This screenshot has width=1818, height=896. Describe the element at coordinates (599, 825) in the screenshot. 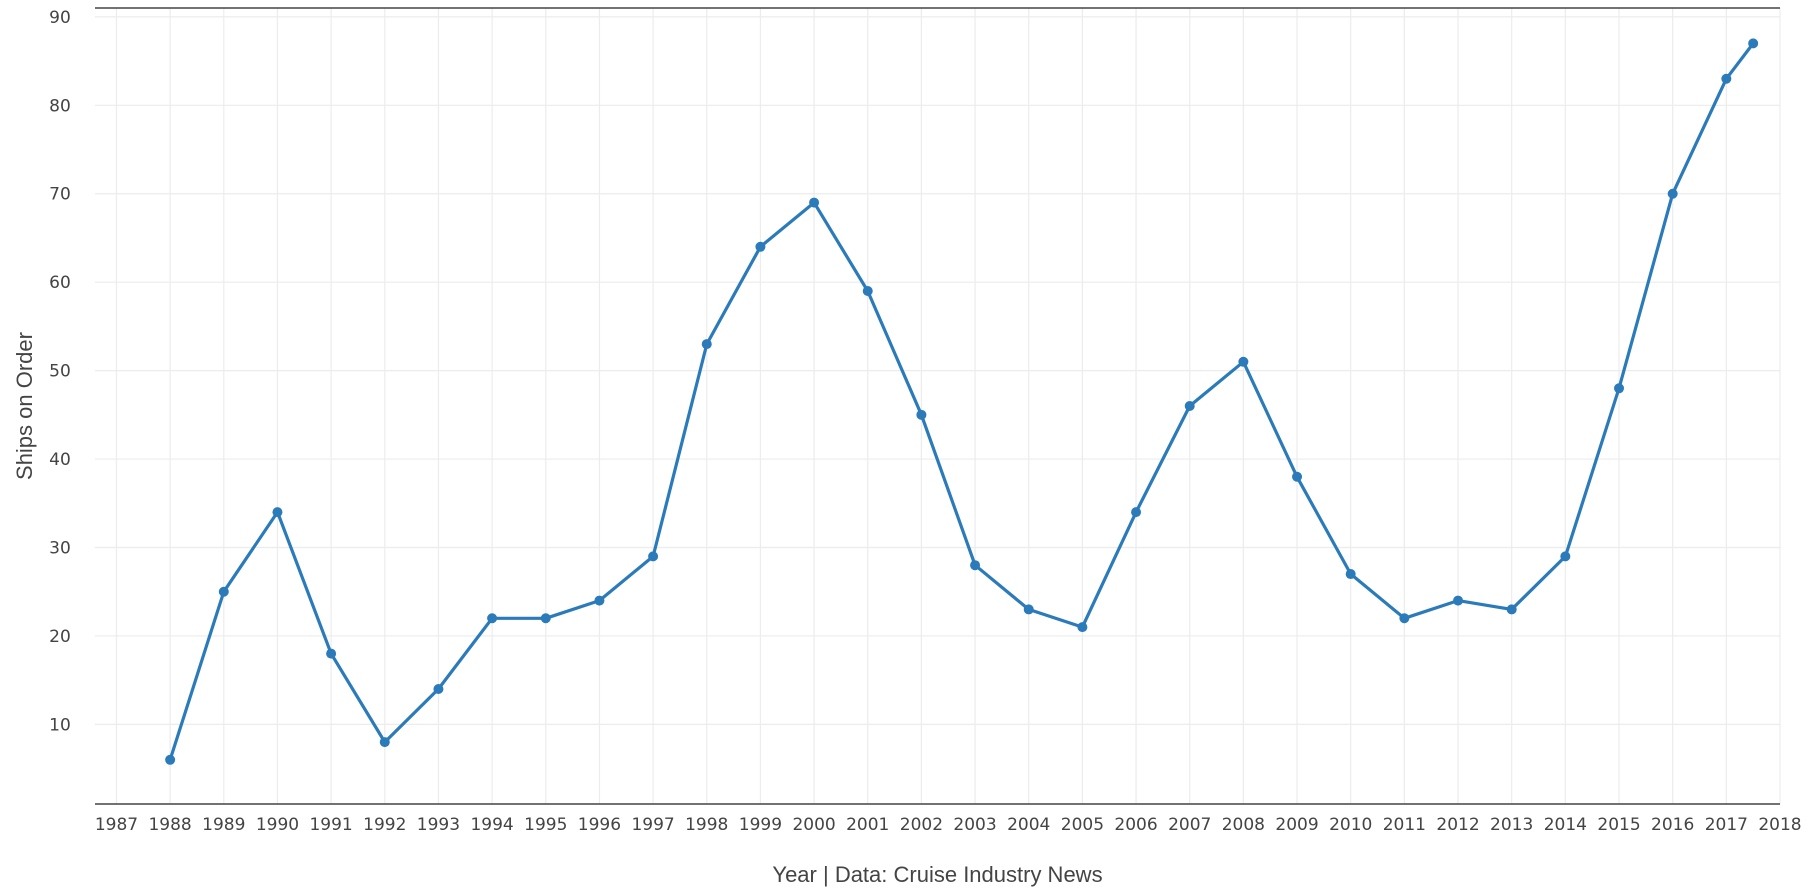

I see `x-tick-label: 1996` at that location.